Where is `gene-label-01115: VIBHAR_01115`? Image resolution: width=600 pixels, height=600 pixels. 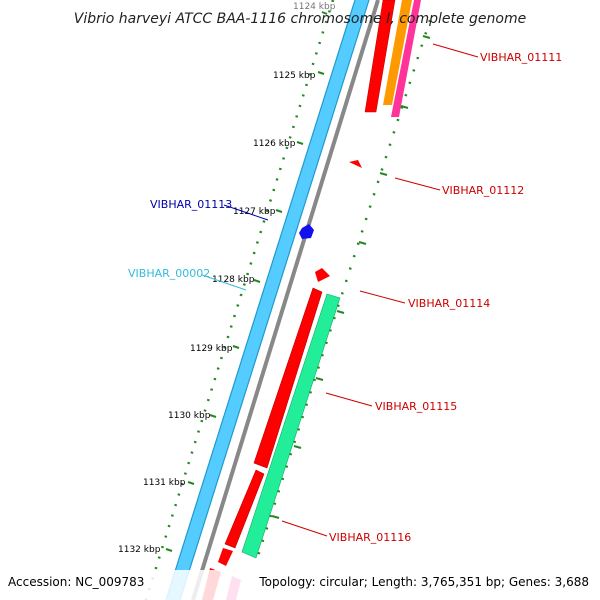
gene-label-01115: VIBHAR_01115 is located at coordinates (416, 406).